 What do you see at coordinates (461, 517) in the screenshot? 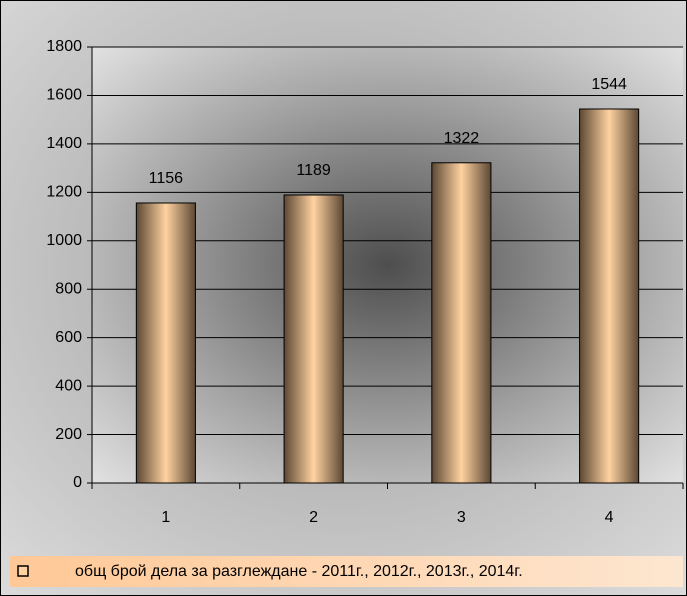
I see `x-tick-label: 3` at bounding box center [461, 517].